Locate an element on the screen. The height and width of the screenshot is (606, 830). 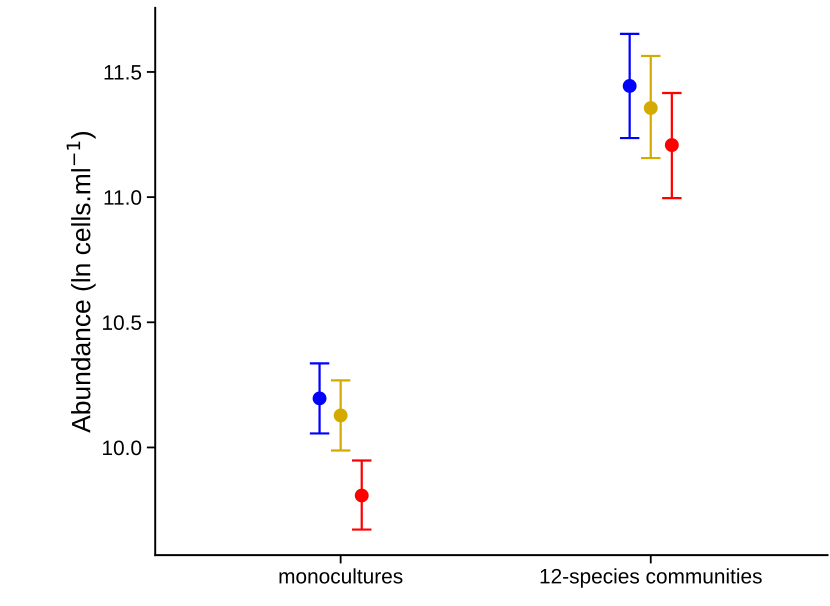
y-axis-title: Abundance (ln cells.ml$^{−1}$) is located at coordinates (81, 282).